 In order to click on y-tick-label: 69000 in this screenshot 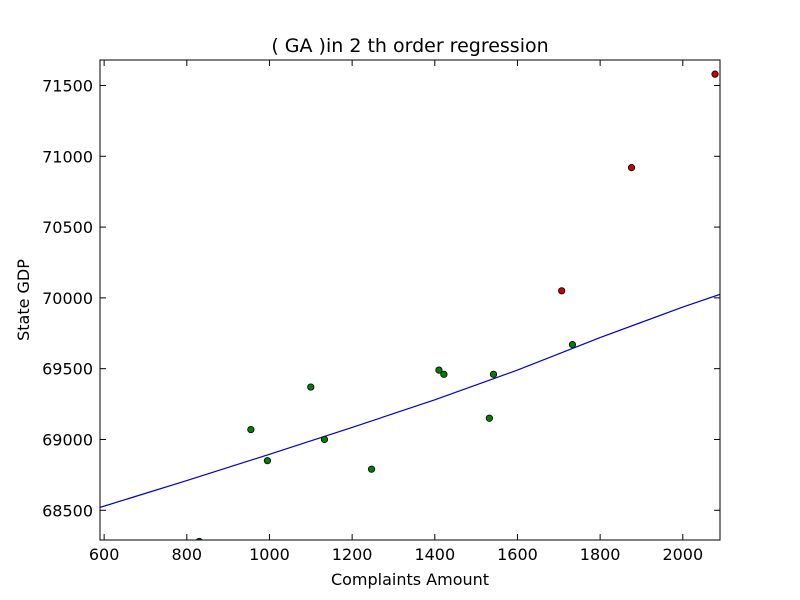, I will do `click(67, 439)`.